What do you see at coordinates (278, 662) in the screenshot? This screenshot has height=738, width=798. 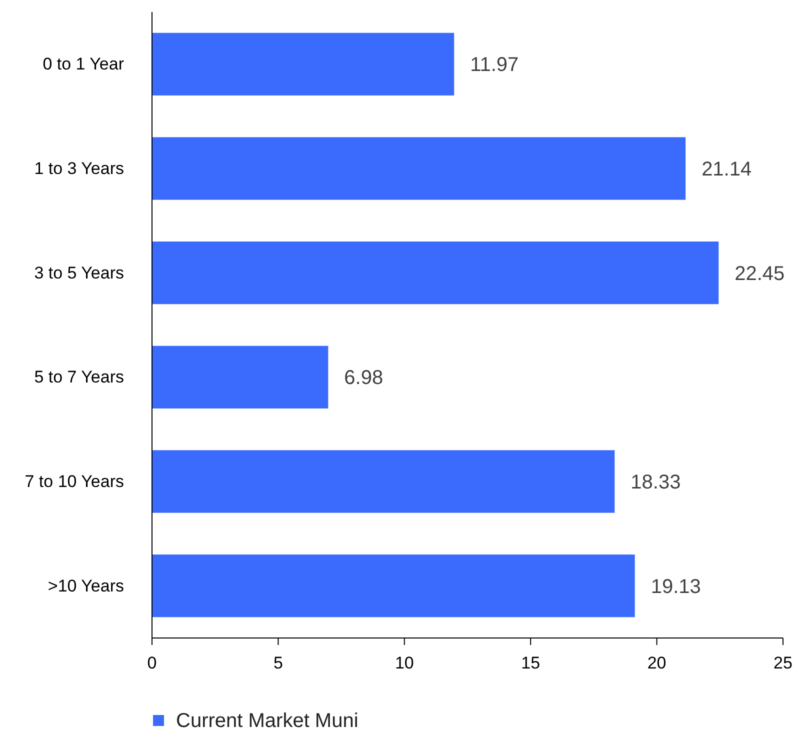 I see `x-tick-label: 5` at bounding box center [278, 662].